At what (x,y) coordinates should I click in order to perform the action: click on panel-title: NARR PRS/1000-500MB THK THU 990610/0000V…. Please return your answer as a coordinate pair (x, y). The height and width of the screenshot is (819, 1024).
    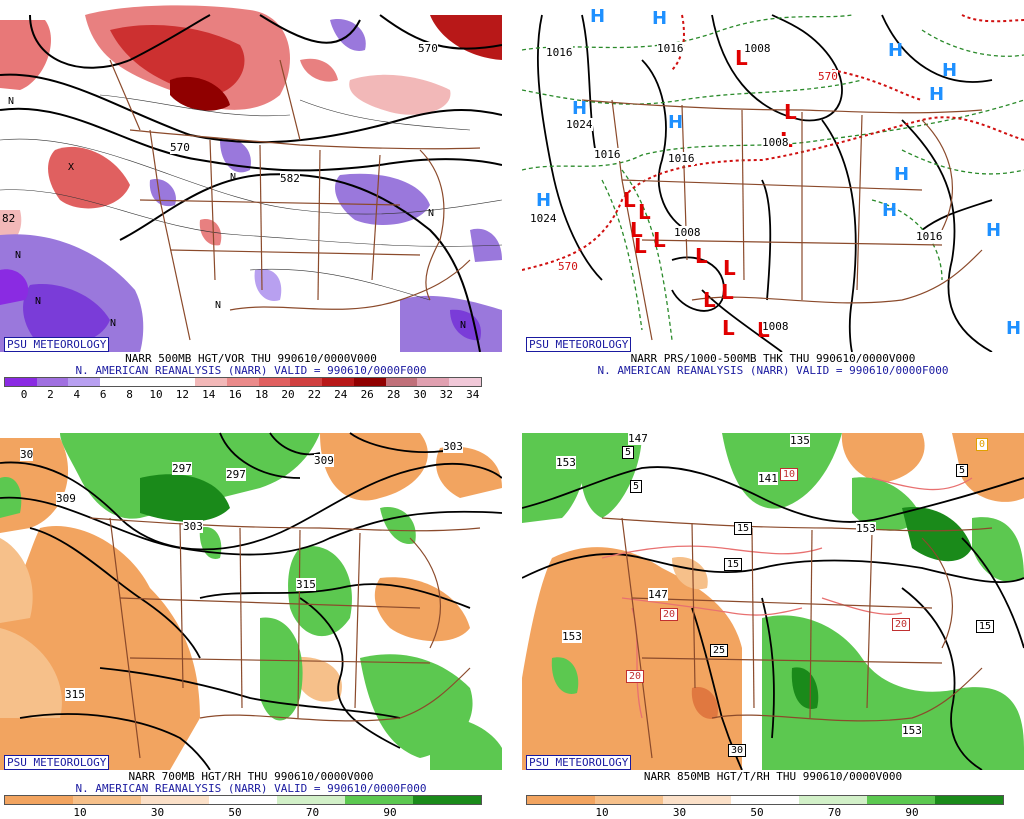
    Looking at the image, I should click on (773, 358).